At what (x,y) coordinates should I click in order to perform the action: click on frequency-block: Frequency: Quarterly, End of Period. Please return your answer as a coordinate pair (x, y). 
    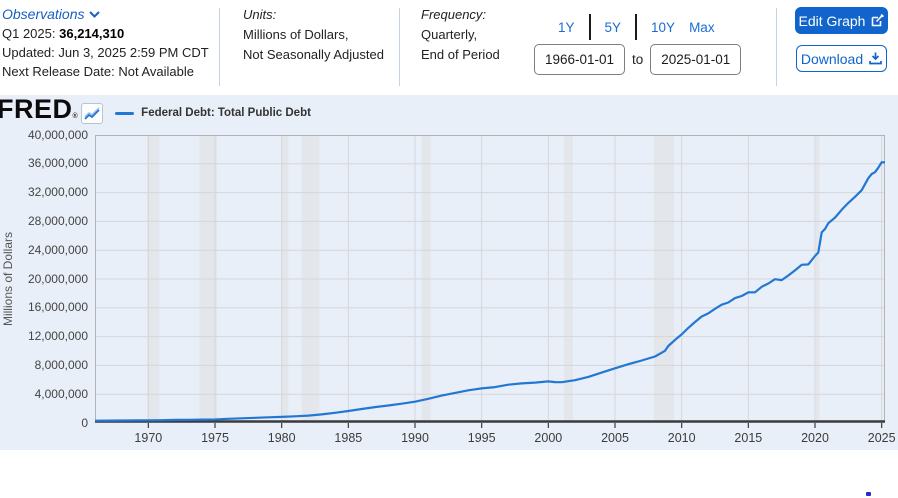
    Looking at the image, I should click on (473, 35).